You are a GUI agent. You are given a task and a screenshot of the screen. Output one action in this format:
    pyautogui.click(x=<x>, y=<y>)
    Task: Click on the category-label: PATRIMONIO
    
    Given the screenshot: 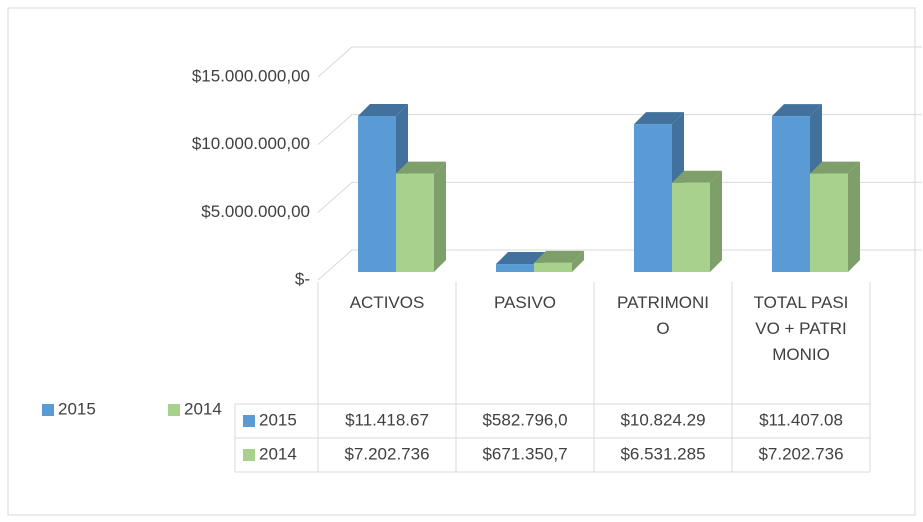 What is the action you would take?
    pyautogui.click(x=663, y=315)
    